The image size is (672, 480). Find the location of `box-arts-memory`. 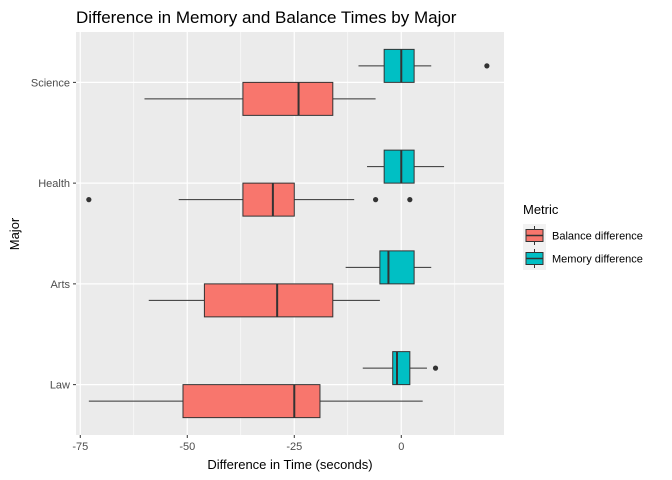

box-arts-memory is located at coordinates (388, 267).